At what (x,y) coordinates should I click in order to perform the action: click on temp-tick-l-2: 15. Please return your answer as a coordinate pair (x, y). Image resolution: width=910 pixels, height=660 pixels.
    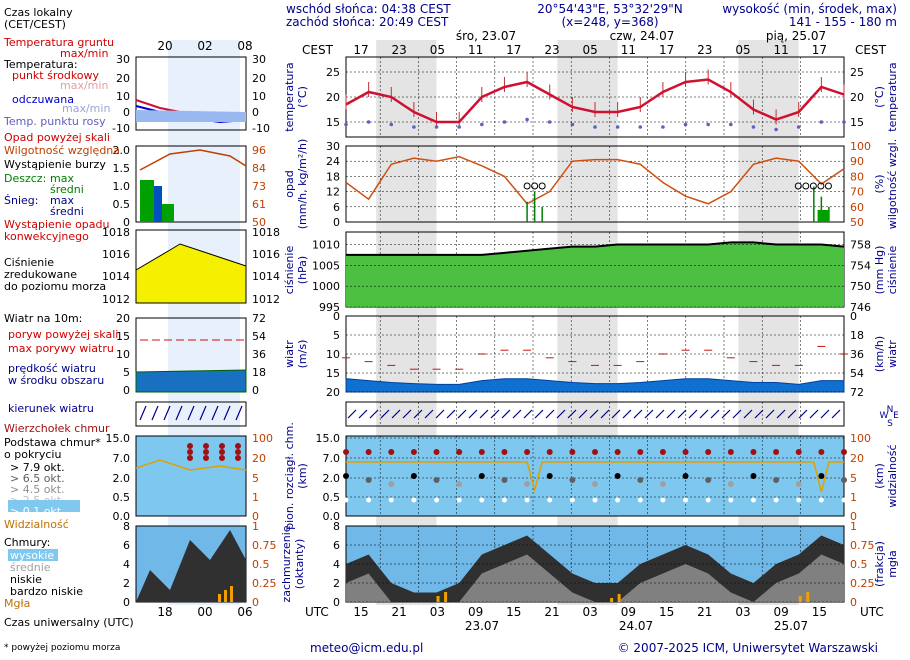
    Looking at the image, I should click on (333, 122).